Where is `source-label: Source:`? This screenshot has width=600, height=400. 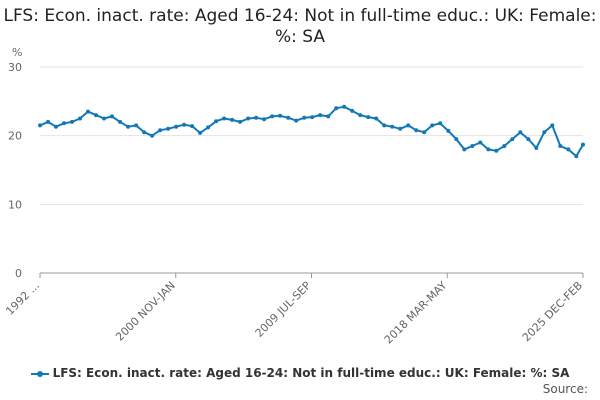
source-label: Source: is located at coordinates (565, 389).